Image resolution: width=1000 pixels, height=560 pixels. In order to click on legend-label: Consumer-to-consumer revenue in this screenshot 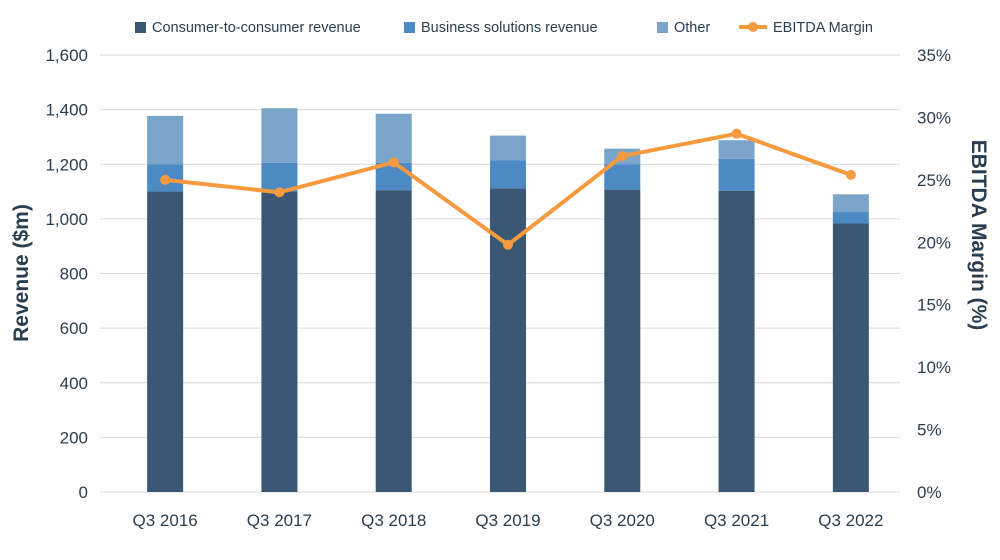, I will do `click(256, 28)`.